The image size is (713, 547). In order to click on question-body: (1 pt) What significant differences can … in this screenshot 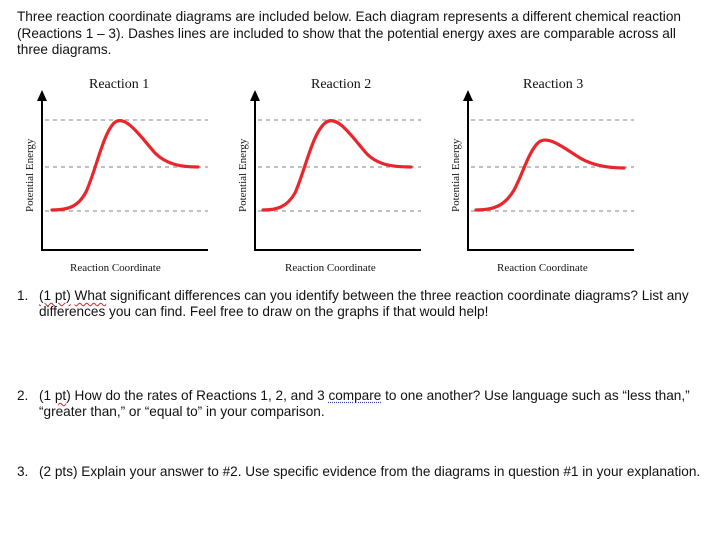, I will do `click(373, 304)`.